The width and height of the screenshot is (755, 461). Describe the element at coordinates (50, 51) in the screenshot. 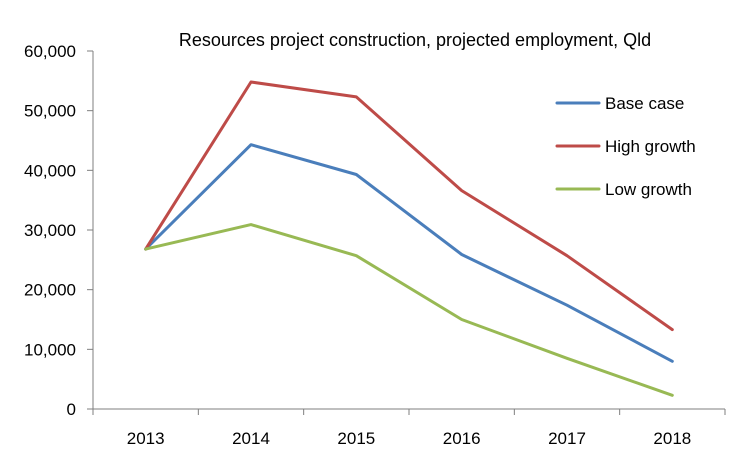

I see `y-tick-label: 60,000` at that location.